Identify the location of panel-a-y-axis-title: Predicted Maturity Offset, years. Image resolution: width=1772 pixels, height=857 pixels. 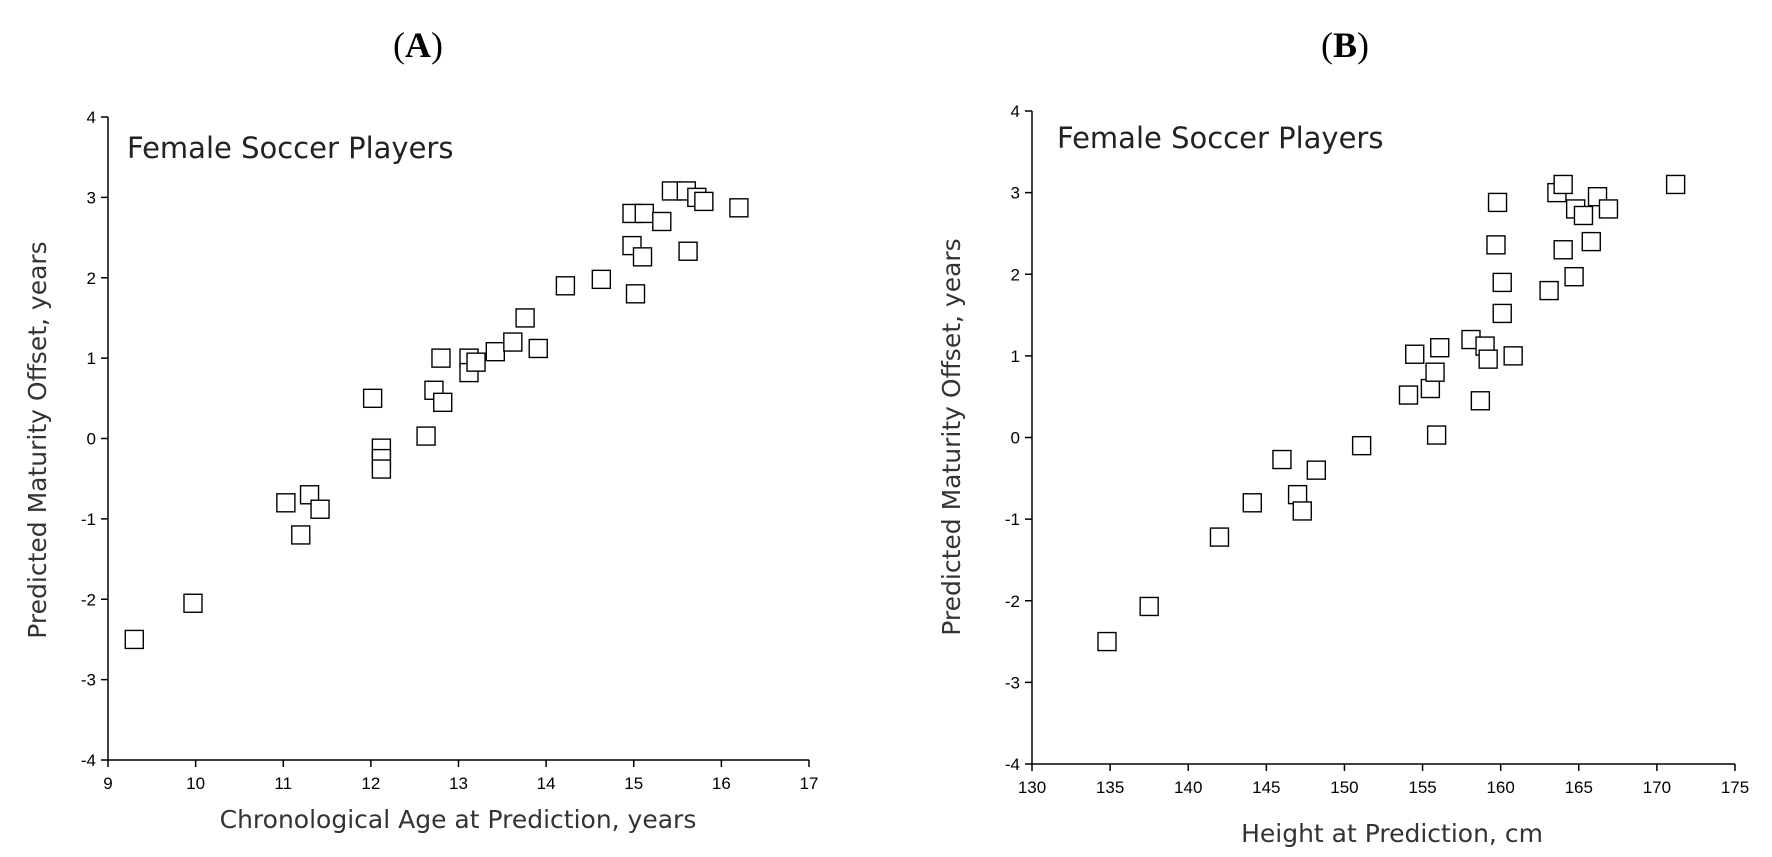
(37, 439).